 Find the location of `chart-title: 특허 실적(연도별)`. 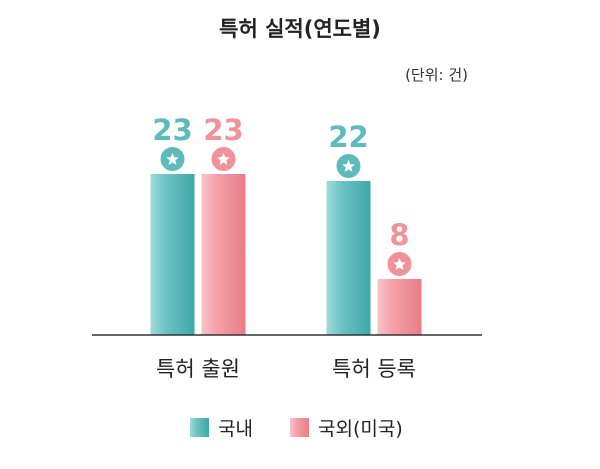

chart-title: 특허 실적(연도별) is located at coordinates (300, 29).